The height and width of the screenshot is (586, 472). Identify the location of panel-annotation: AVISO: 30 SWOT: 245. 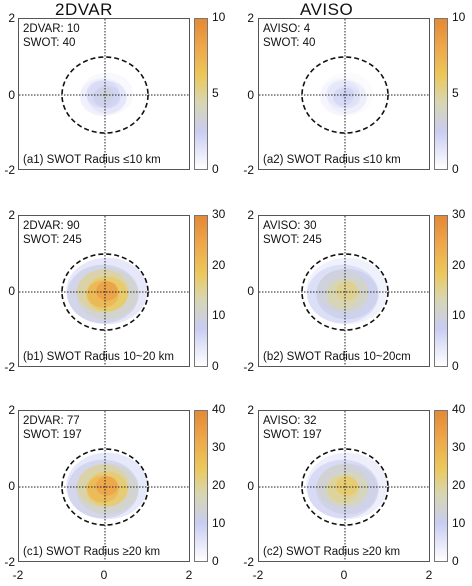
(292, 233).